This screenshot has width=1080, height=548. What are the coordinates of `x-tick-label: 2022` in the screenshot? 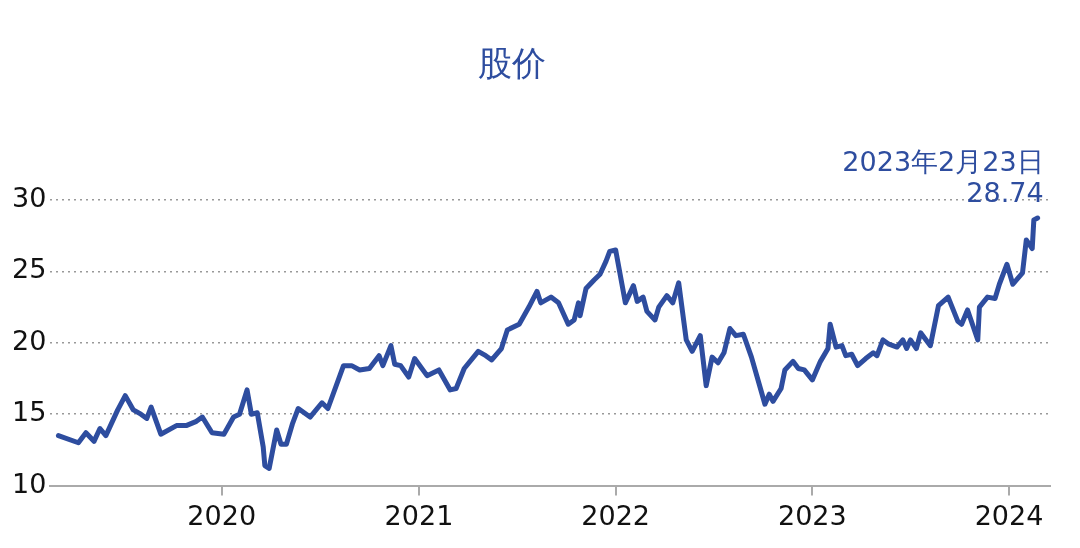 It's located at (616, 515).